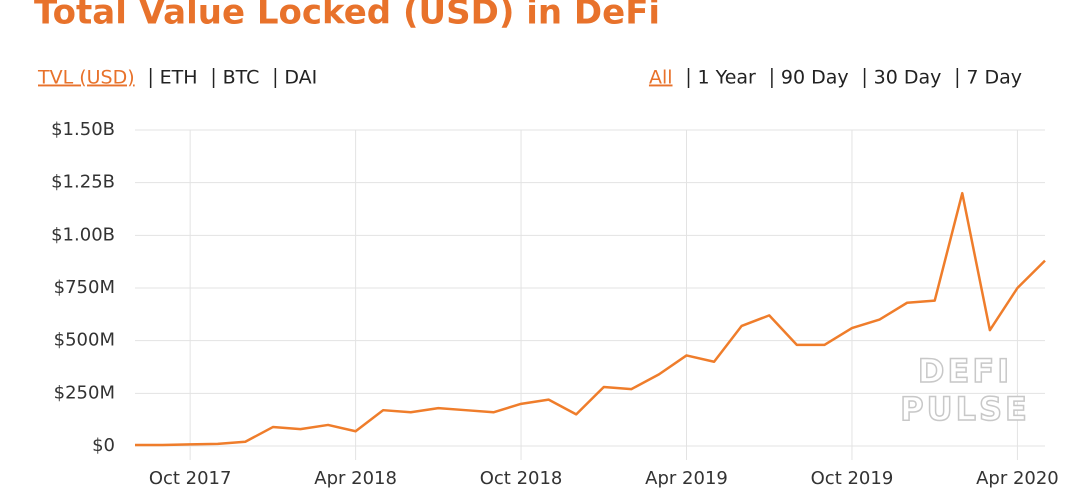  I want to click on watermark-text: DEFI, so click(965, 371).